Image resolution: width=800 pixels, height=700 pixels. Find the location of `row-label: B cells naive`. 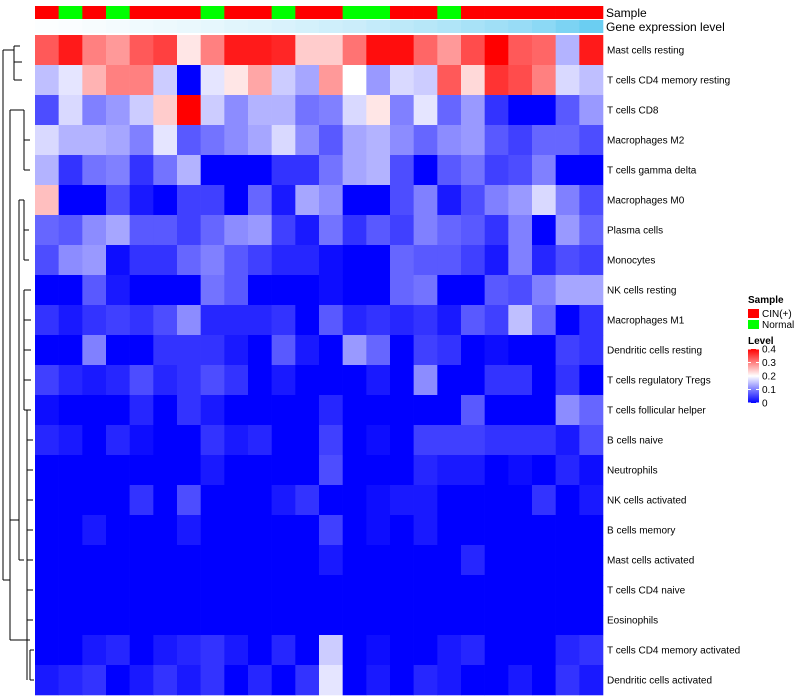

row-label: B cells naive is located at coordinates (635, 441).